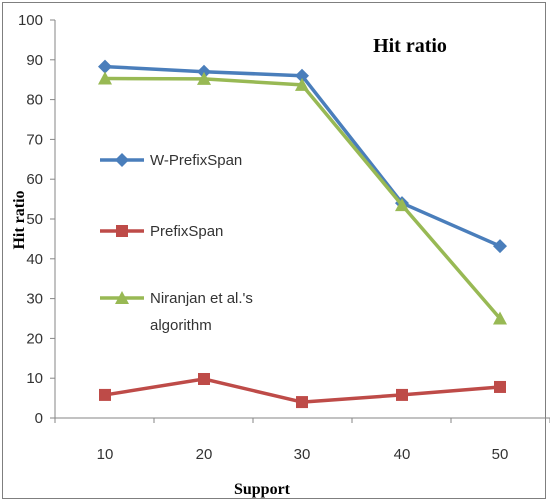 The width and height of the screenshot is (550, 503). Describe the element at coordinates (500, 454) in the screenshot. I see `x-tick-label: 50` at that location.